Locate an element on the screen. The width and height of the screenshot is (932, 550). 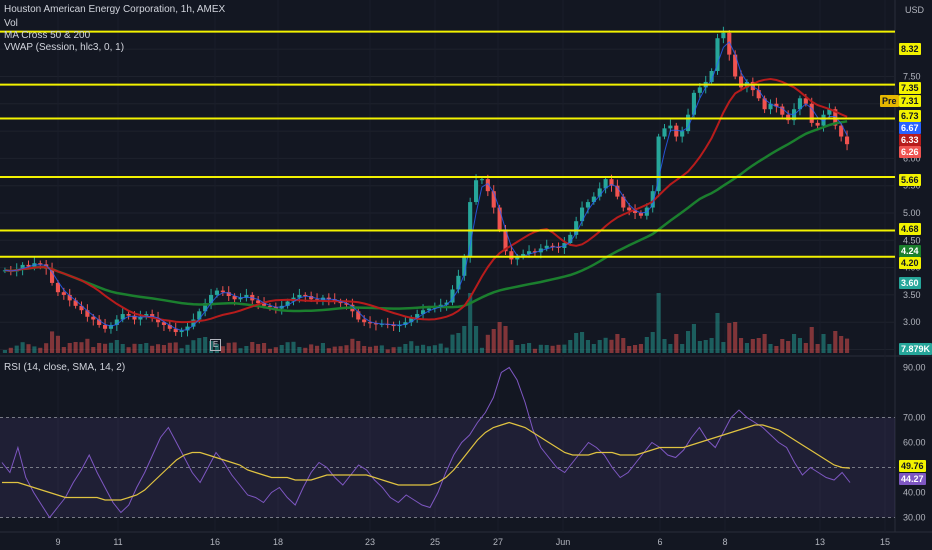
price-tick-label: 7.50 is located at coordinates (912, 76).